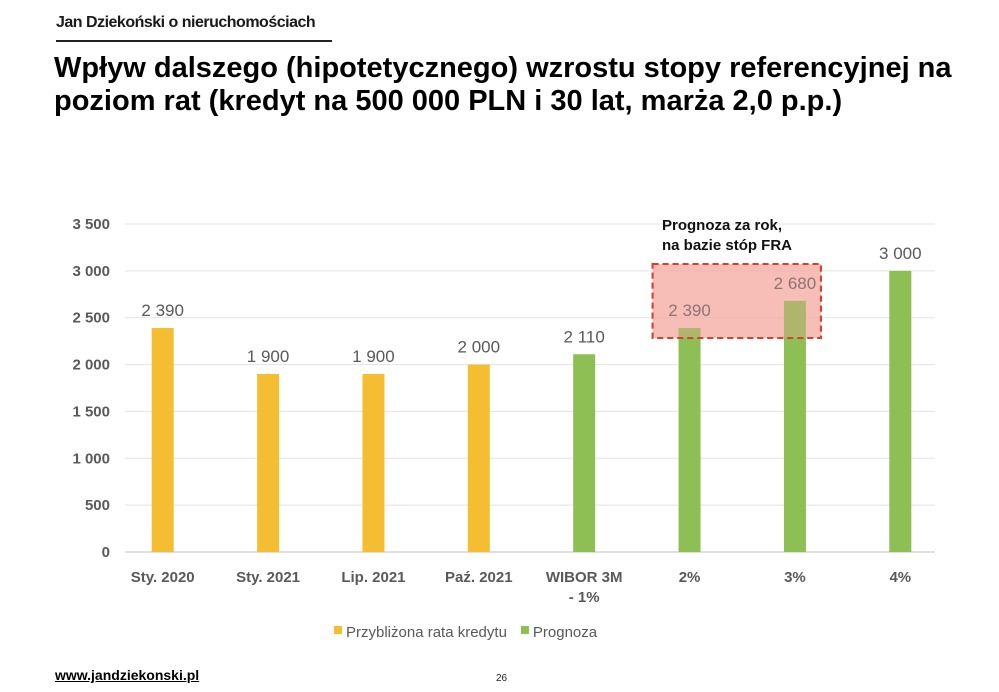 The height and width of the screenshot is (692, 999). Describe the element at coordinates (584, 577) in the screenshot. I see `x-tick-label: WIBOR 3M` at that location.